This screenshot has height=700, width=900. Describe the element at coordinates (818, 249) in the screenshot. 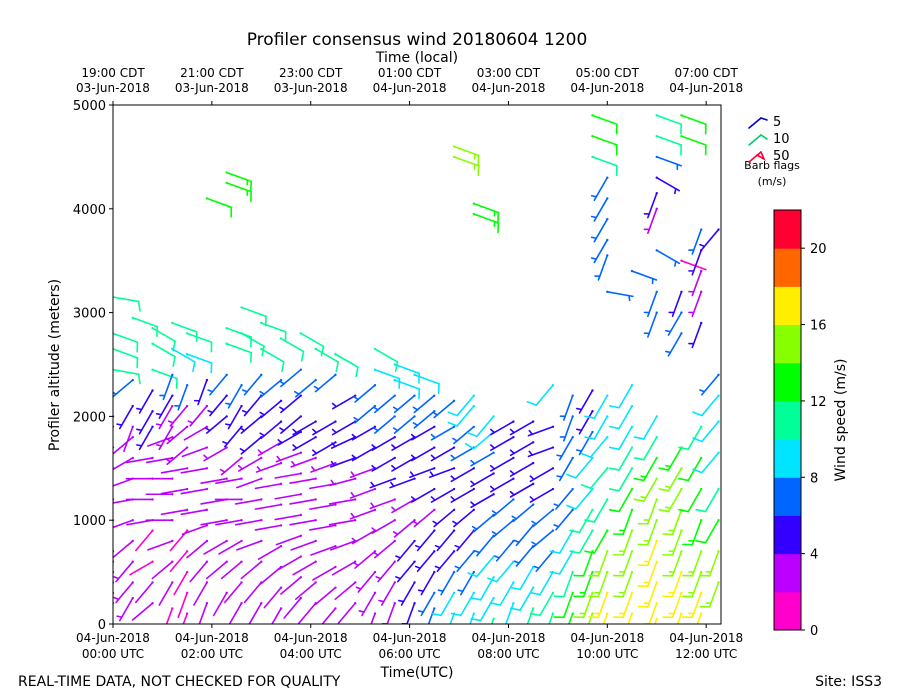

I see `colorbar-tick-label: 20` at that location.